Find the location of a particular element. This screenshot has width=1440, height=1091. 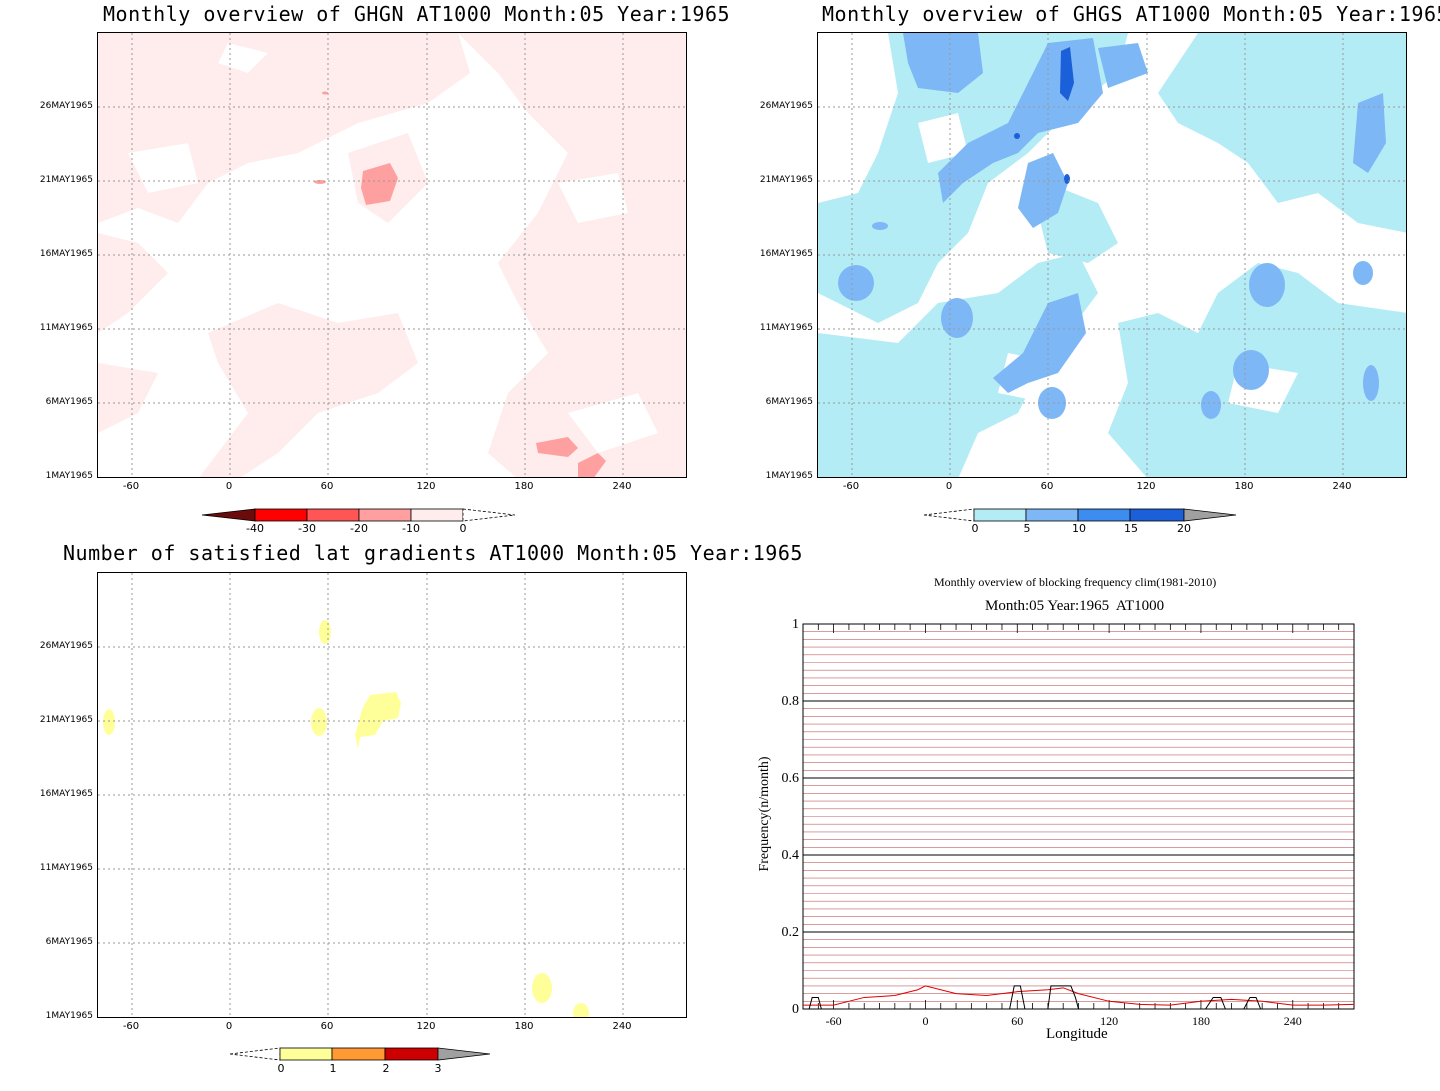

nsat-ytick: 26MAY1965 is located at coordinates (66, 646).